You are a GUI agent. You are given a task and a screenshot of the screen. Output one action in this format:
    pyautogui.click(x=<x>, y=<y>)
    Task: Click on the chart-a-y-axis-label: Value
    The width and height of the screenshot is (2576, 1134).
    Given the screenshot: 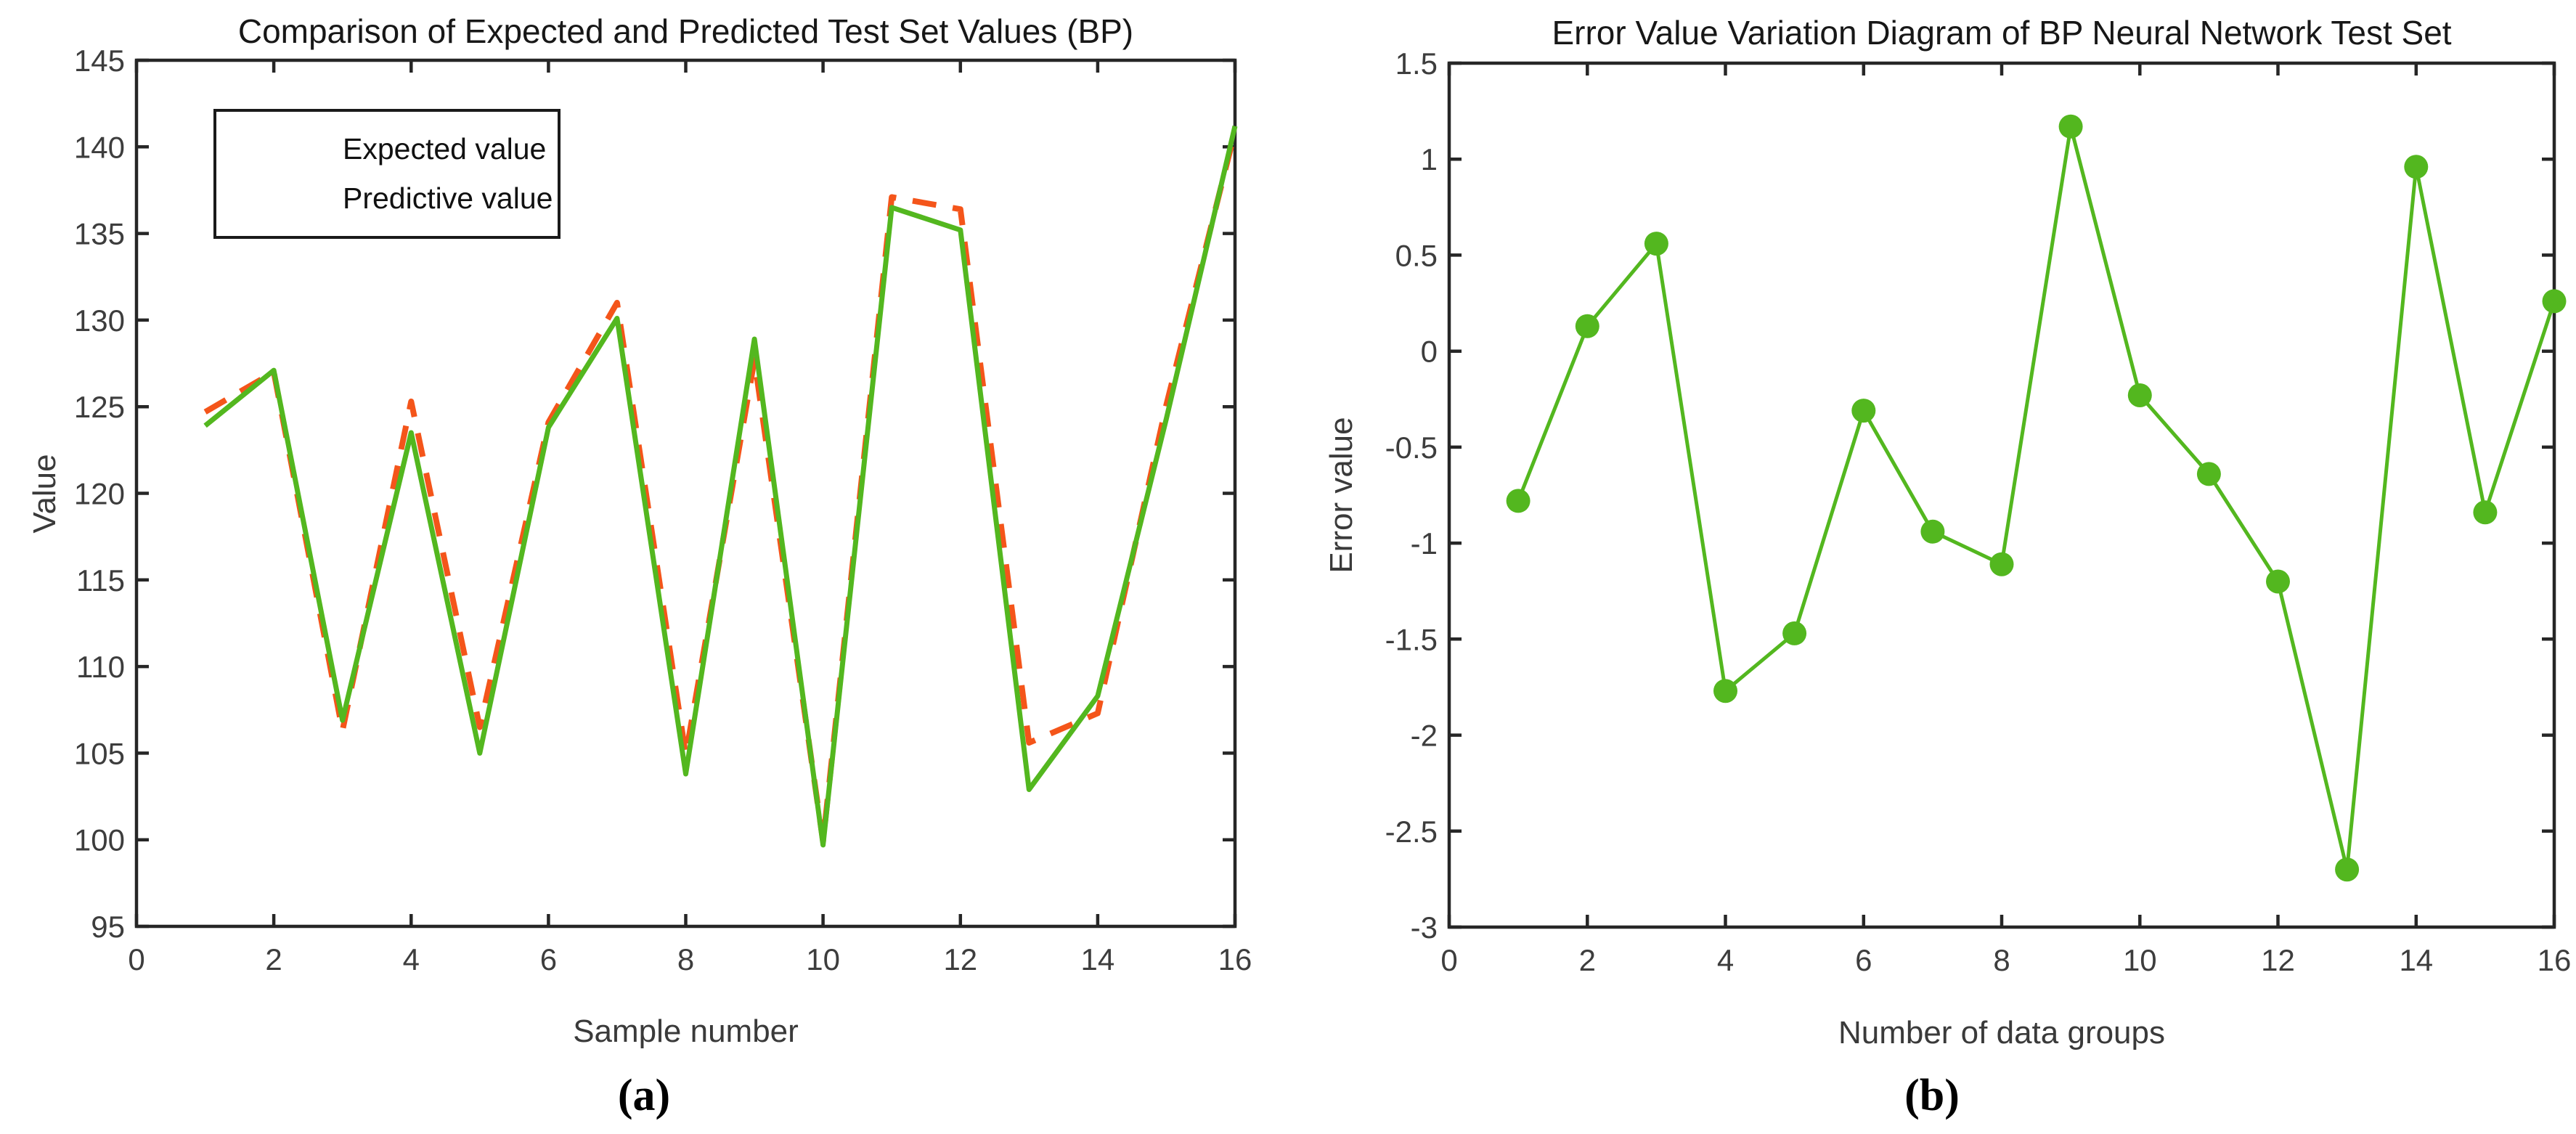 What is the action you would take?
    pyautogui.click(x=44, y=494)
    